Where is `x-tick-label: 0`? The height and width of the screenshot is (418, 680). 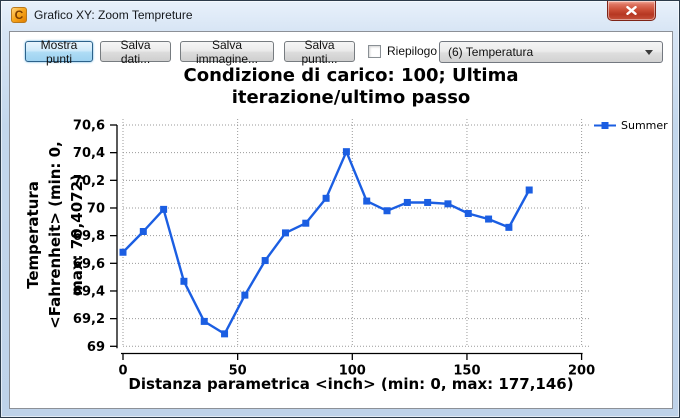 x-tick-label: 0 is located at coordinates (122, 371).